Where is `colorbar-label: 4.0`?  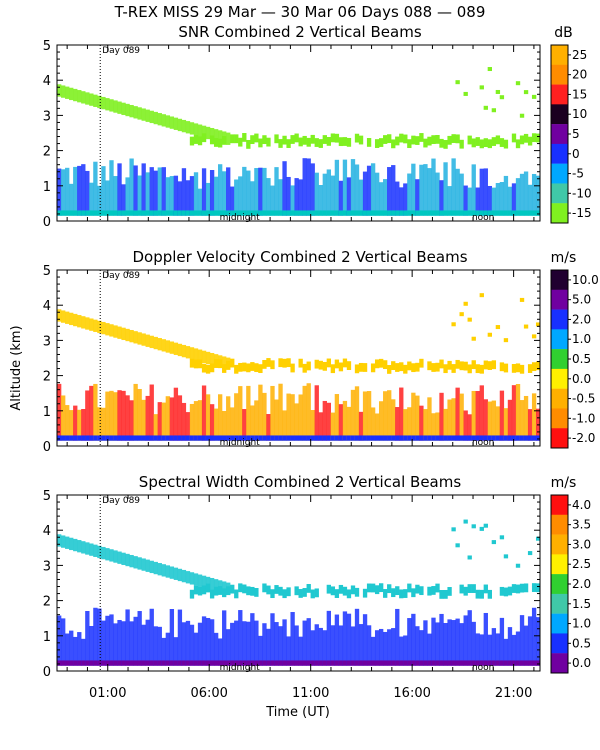
colorbar-label: 4.0 is located at coordinates (581, 505).